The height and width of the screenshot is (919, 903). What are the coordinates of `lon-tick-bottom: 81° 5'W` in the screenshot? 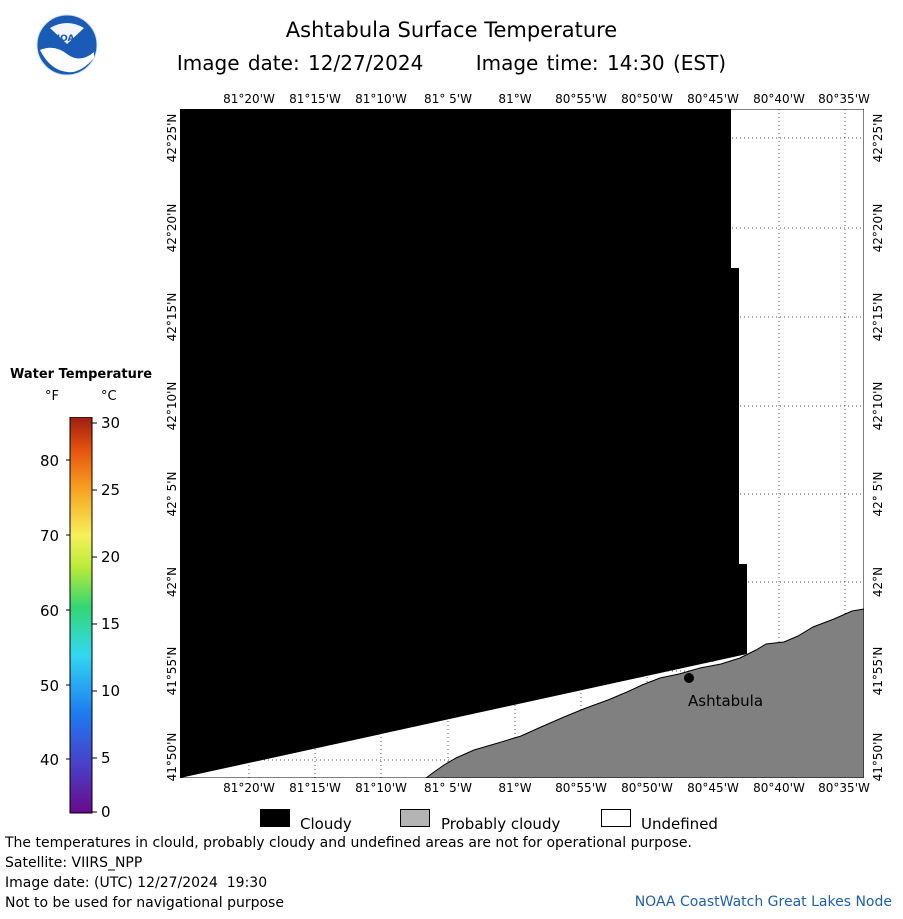 It's located at (448, 788).